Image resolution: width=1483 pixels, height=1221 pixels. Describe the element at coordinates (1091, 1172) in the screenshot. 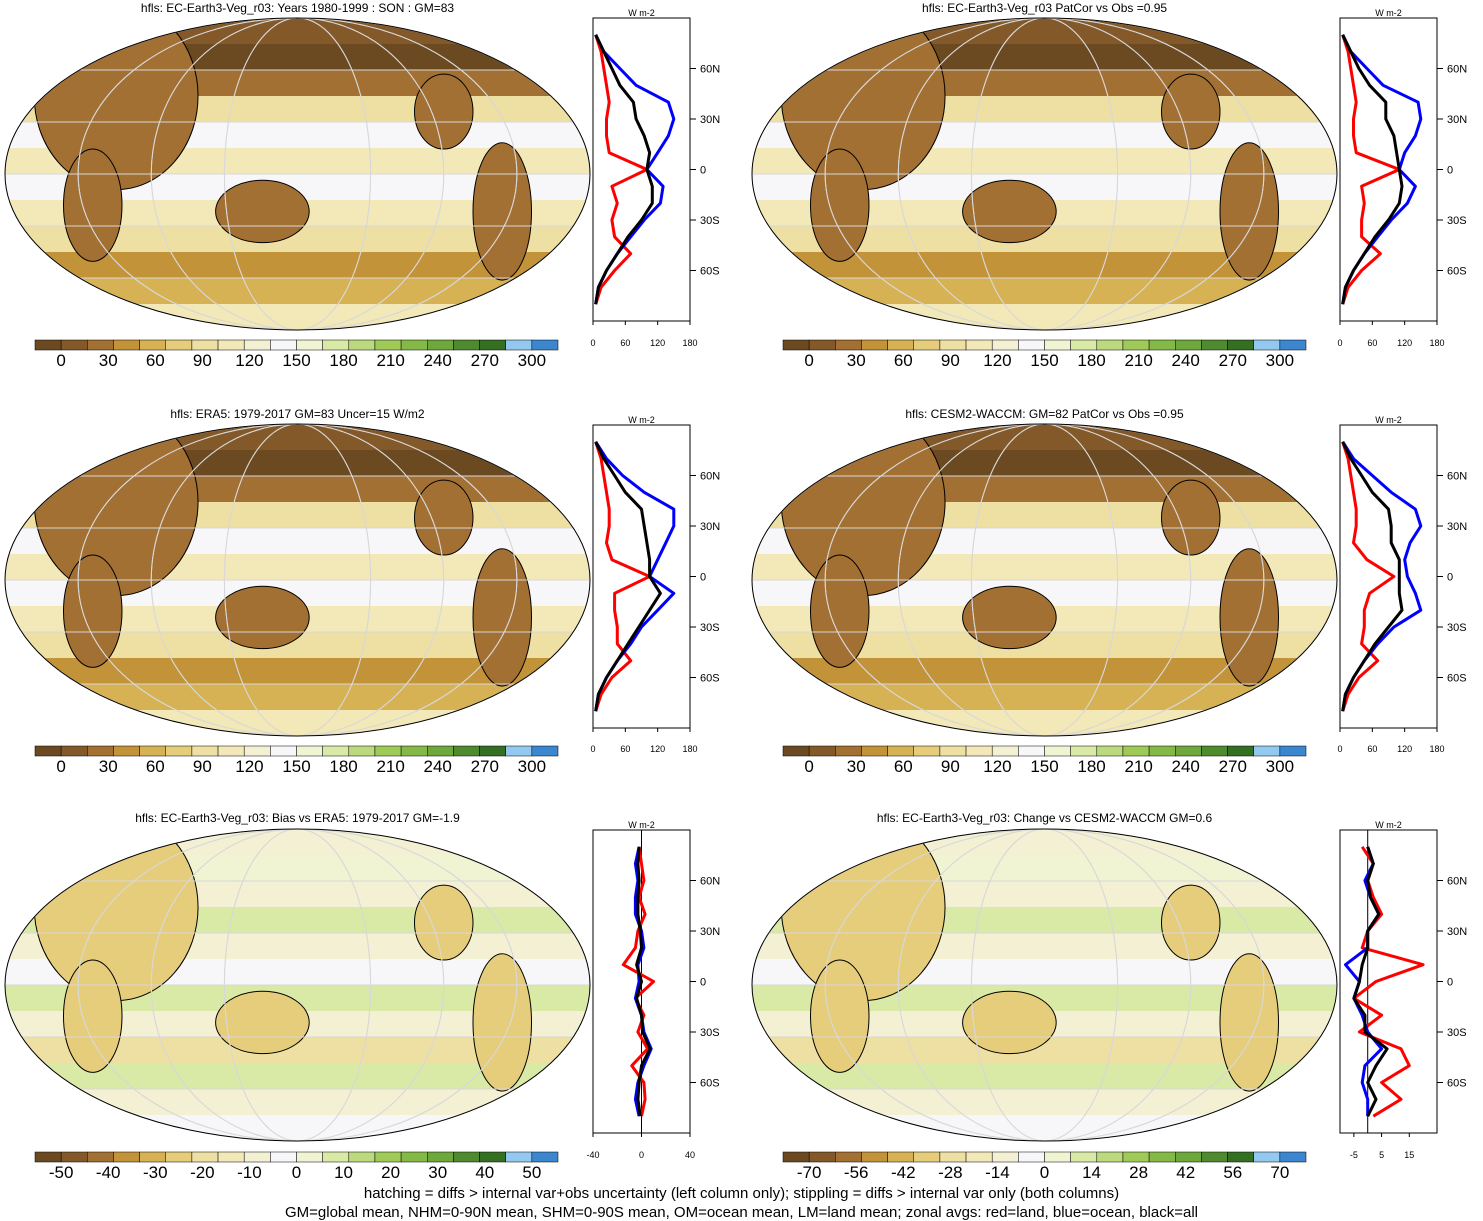

I see `colorbar-tick-label: 14` at that location.